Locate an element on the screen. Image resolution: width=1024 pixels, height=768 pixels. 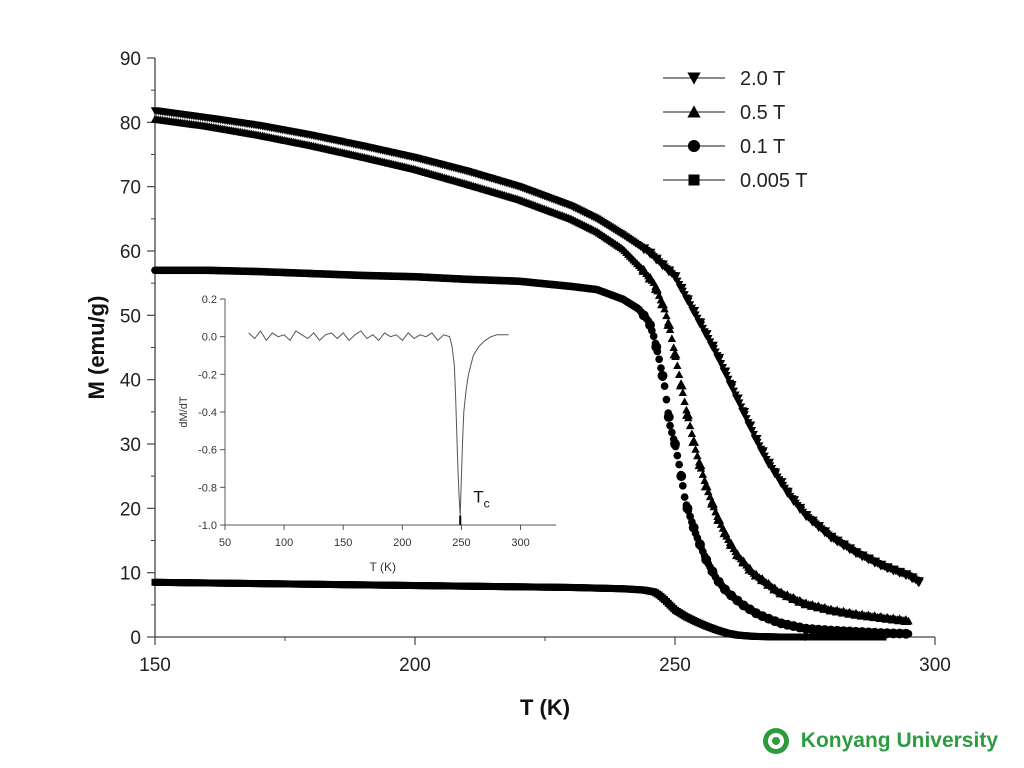
y-tick-label: 60 is located at coordinates (130, 252).